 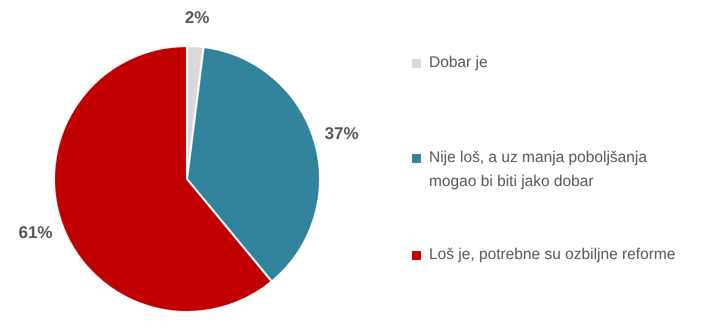 I want to click on legend-label: Nije loš, a uz manja poboljšanja mogao bi biti jako dobar, so click(x=538, y=170).